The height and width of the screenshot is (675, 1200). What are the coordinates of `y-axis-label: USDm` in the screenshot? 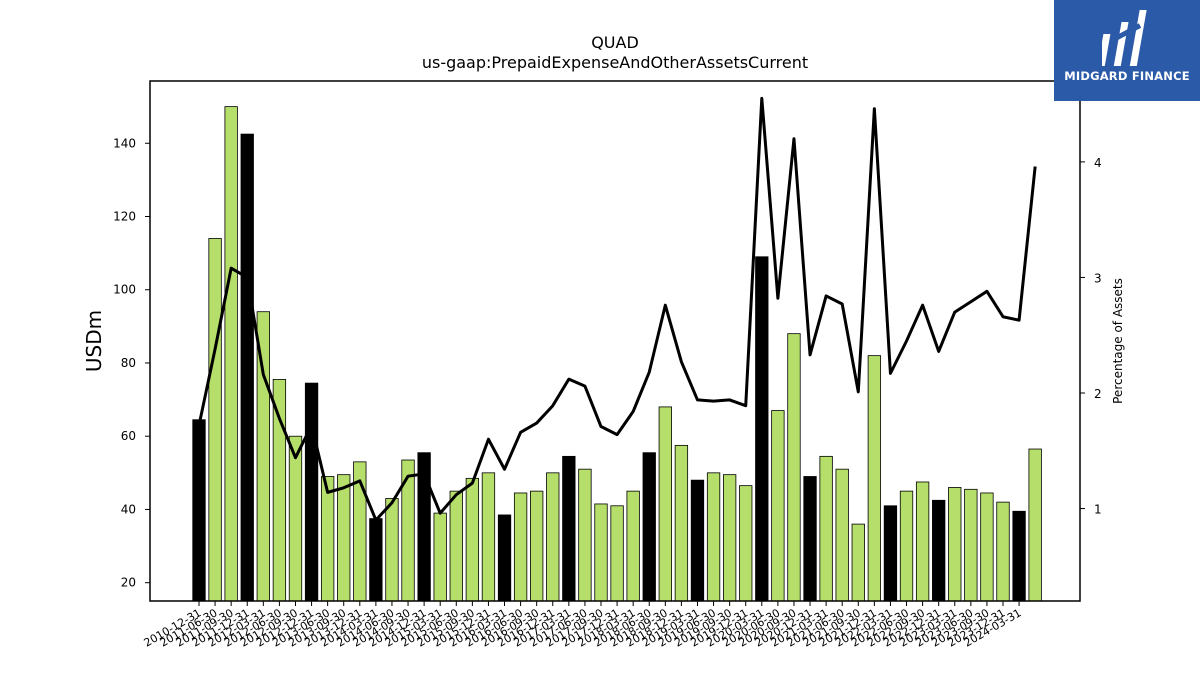 It's located at (94, 341).